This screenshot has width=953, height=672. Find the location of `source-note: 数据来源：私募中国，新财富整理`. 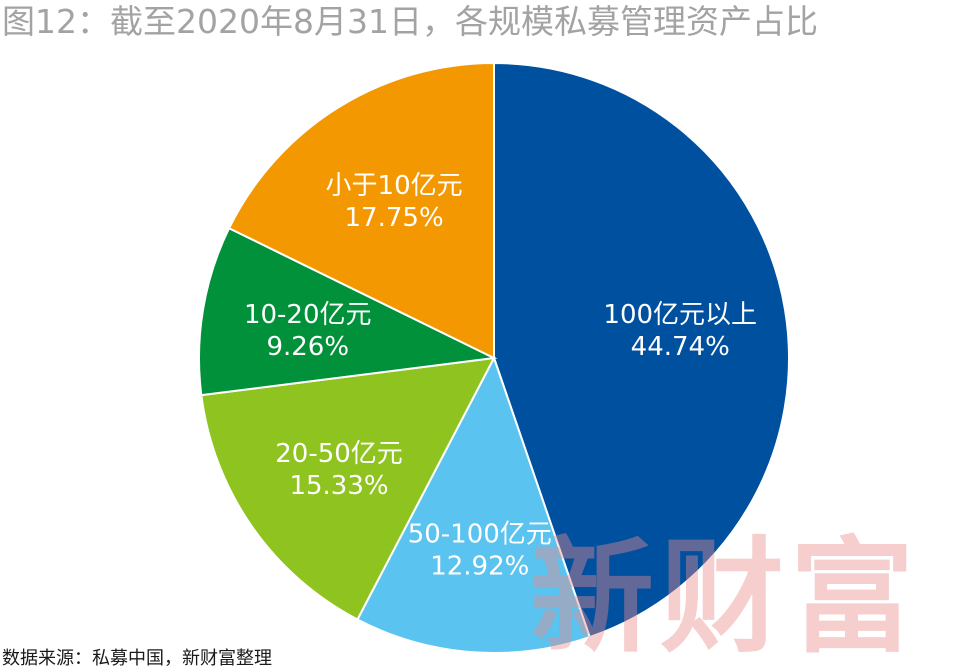

source-note: 数据来源：私募中国，新财富整理 is located at coordinates (137, 658).